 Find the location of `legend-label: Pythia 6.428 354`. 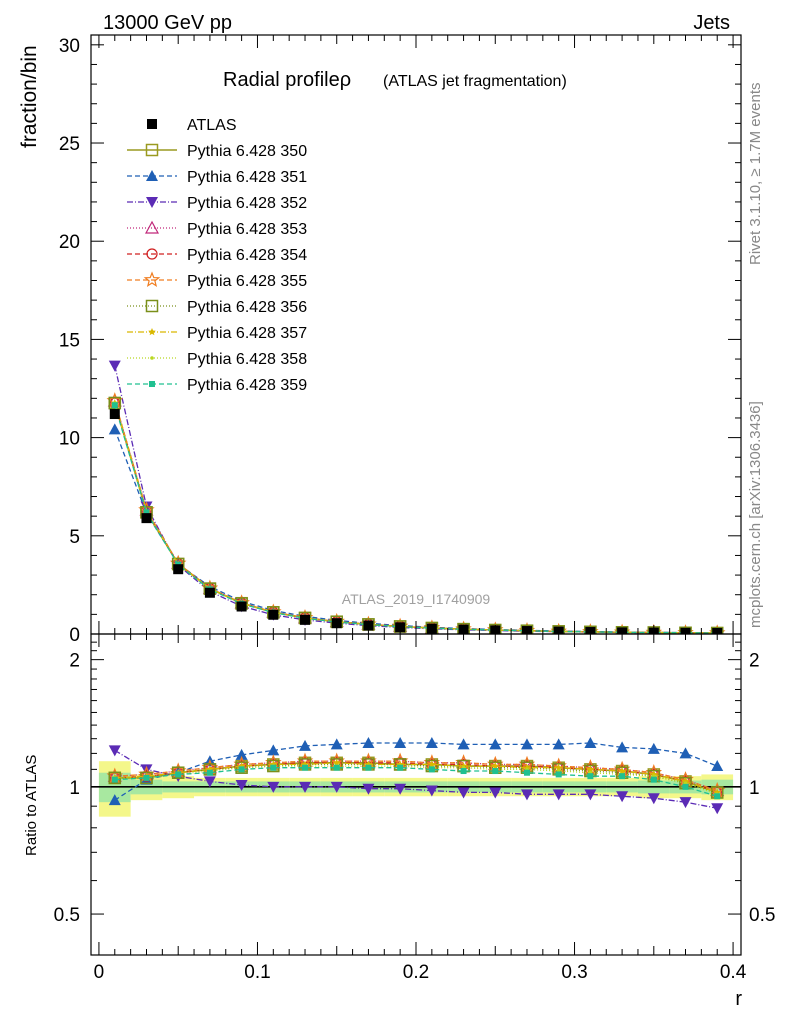

legend-label: Pythia 6.428 354 is located at coordinates (247, 255).